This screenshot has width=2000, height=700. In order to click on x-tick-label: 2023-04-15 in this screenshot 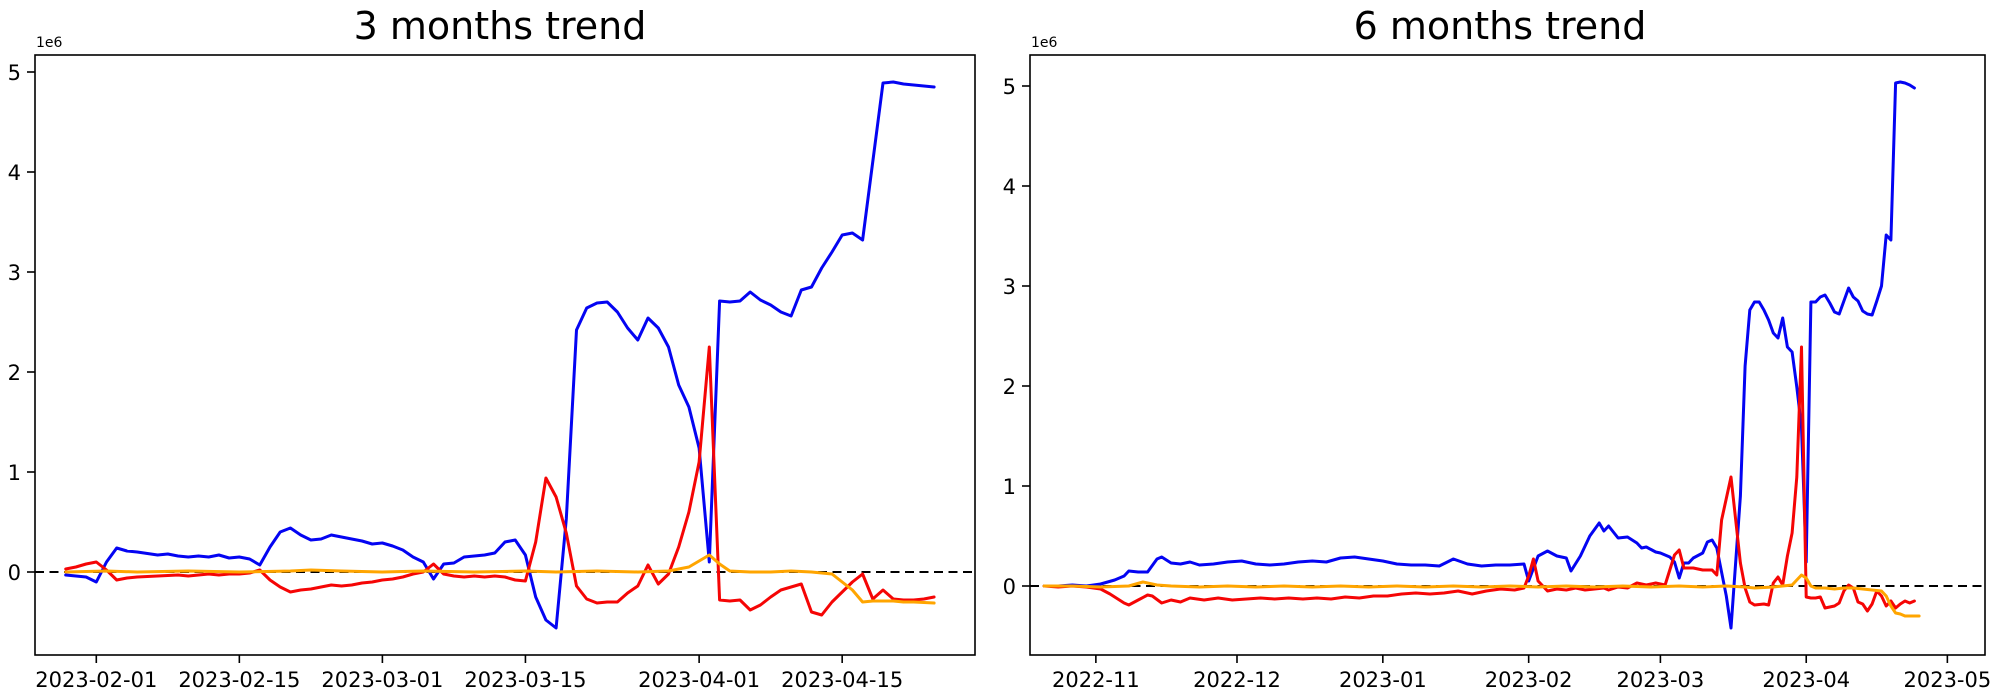, I will do `click(842, 680)`.